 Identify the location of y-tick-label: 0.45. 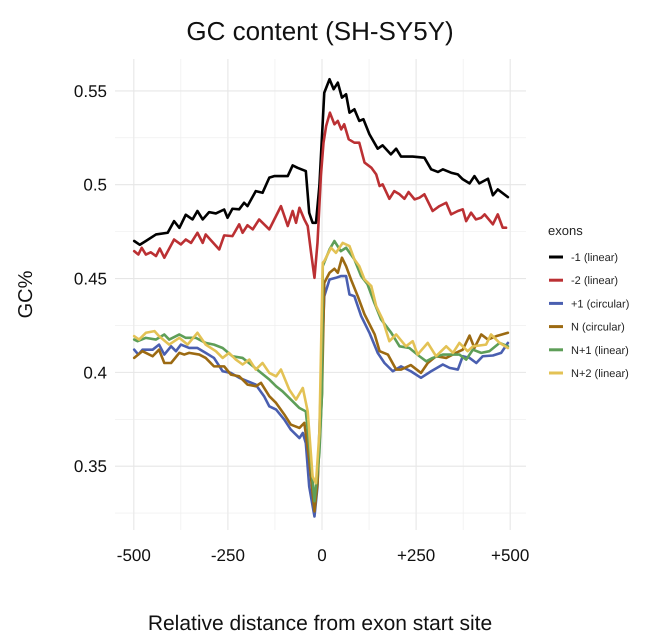
(90, 279).